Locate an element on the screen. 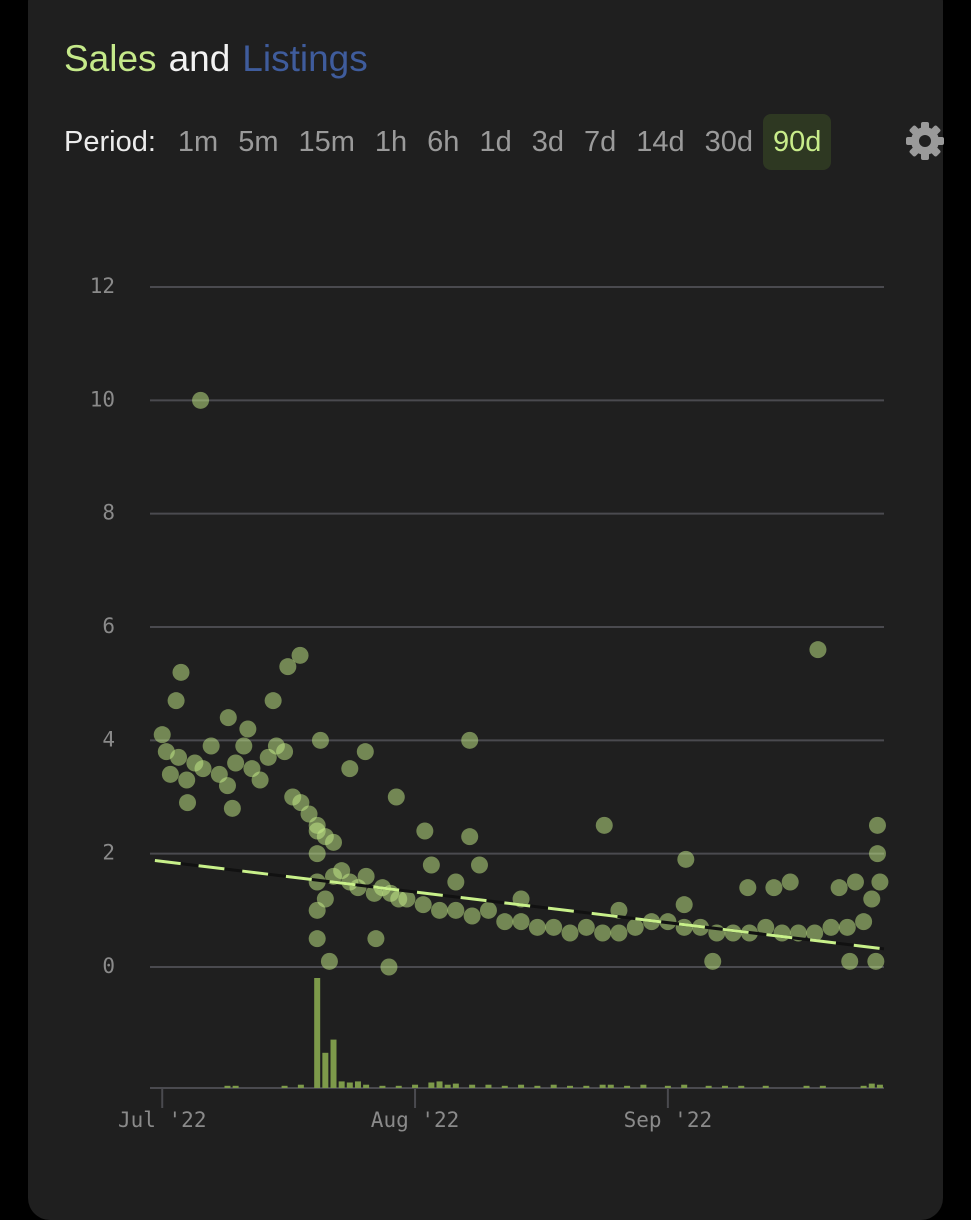 Image resolution: width=971 pixels, height=1220 pixels. y-tick-label: 12 is located at coordinates (102, 286).